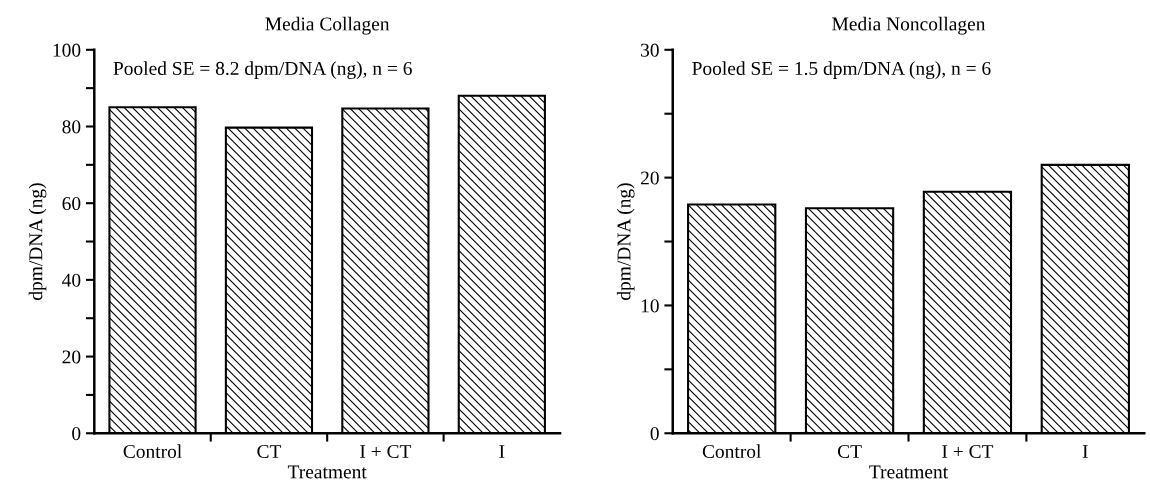  I want to click on y-tick-label: 80, so click(71, 127).